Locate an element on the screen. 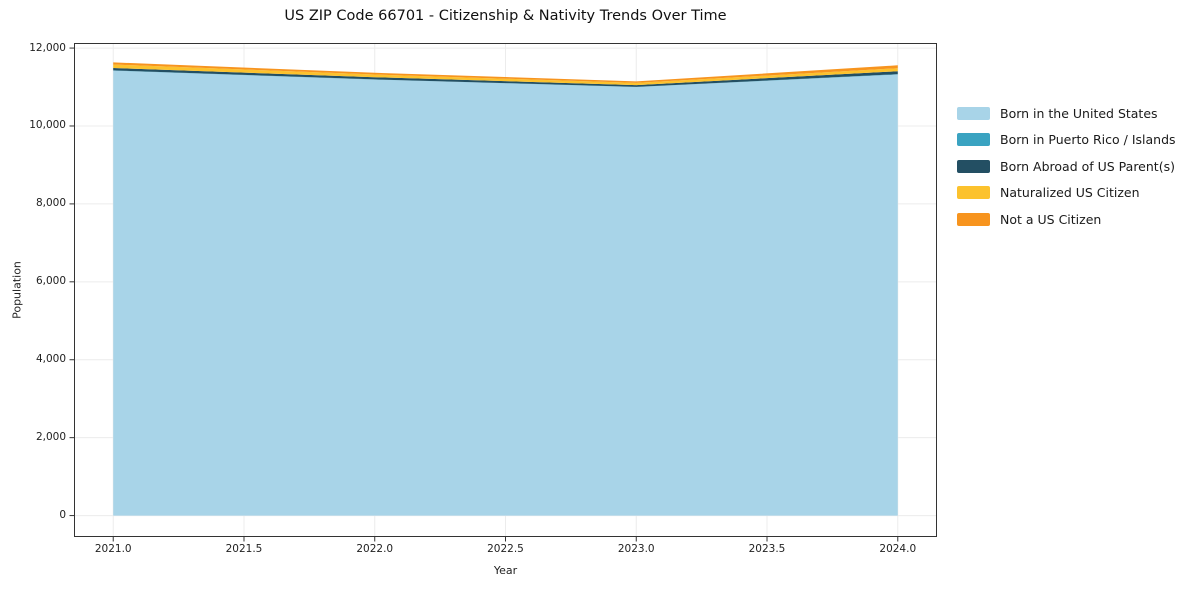 The width and height of the screenshot is (1189, 590). x-tick-label: 2022.0 is located at coordinates (375, 549).